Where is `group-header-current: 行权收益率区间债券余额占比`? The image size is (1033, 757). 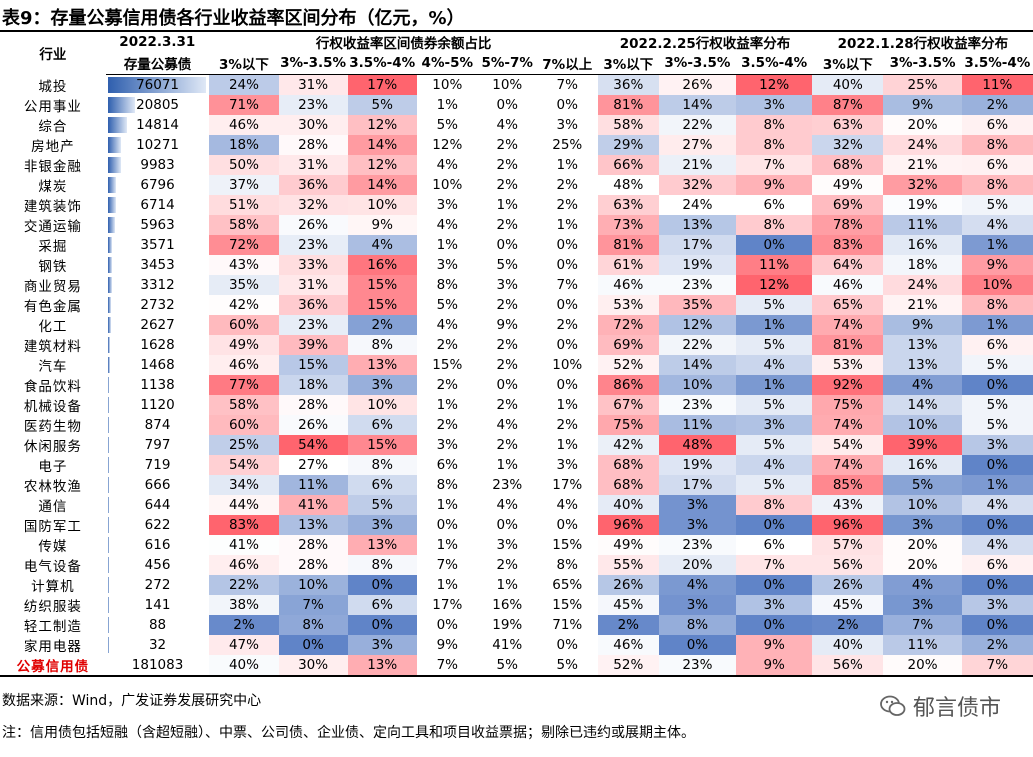 group-header-current: 行权收益率区间债券余额占比 is located at coordinates (403, 41).